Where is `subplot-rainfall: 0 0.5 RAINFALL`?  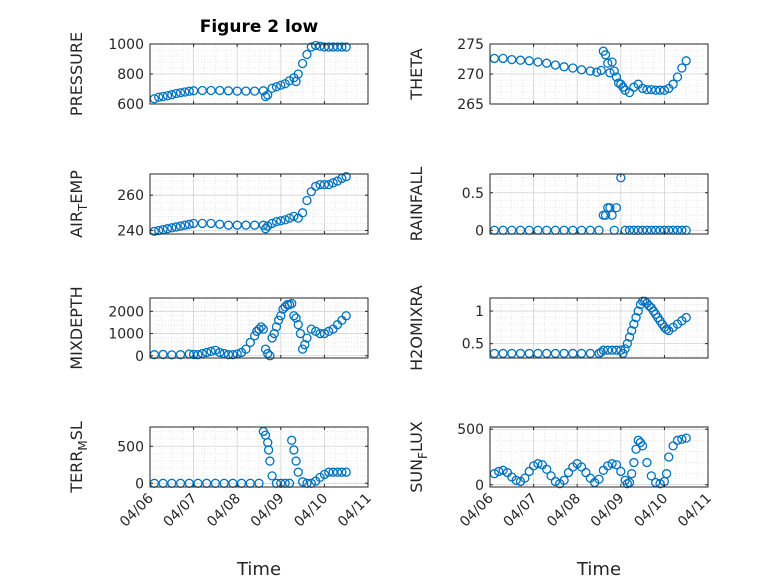
subplot-rainfall: 0 0.5 RAINFALL is located at coordinates (558, 204).